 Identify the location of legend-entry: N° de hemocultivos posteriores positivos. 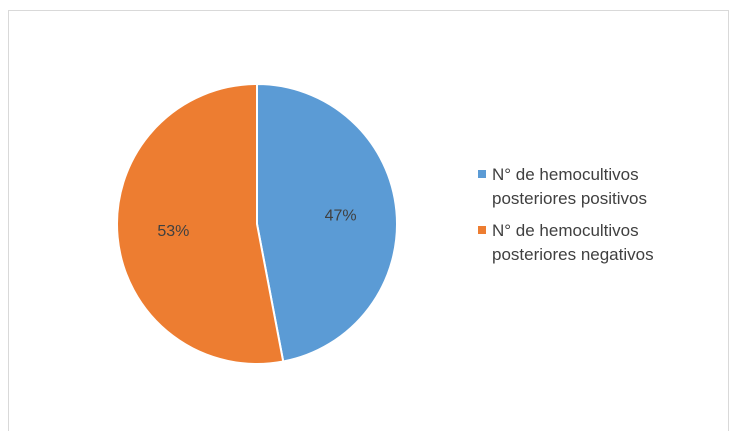
(593, 187).